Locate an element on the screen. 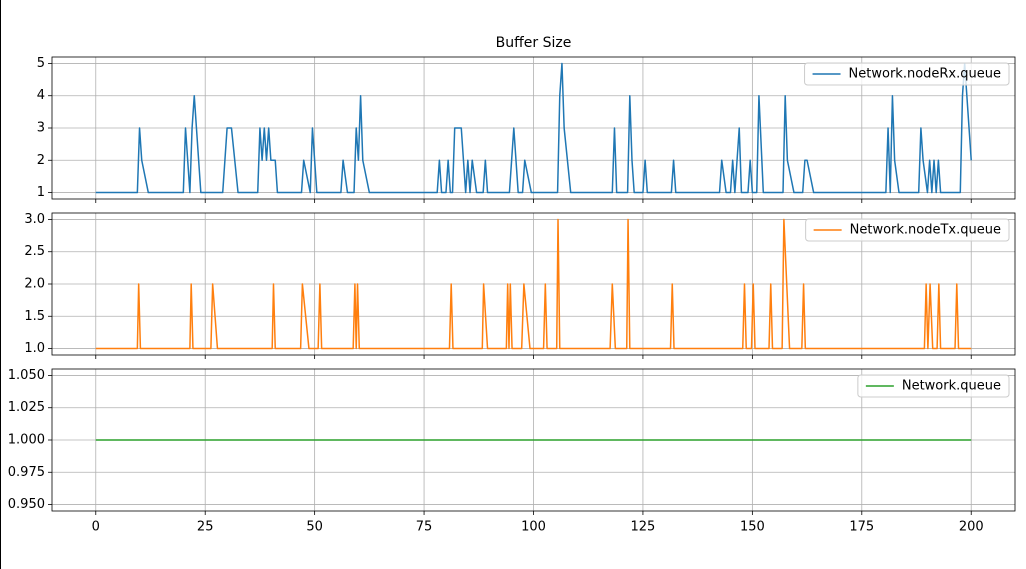 This screenshot has width=1026, height=569. y-tick-label: 0.975 is located at coordinates (26, 472).